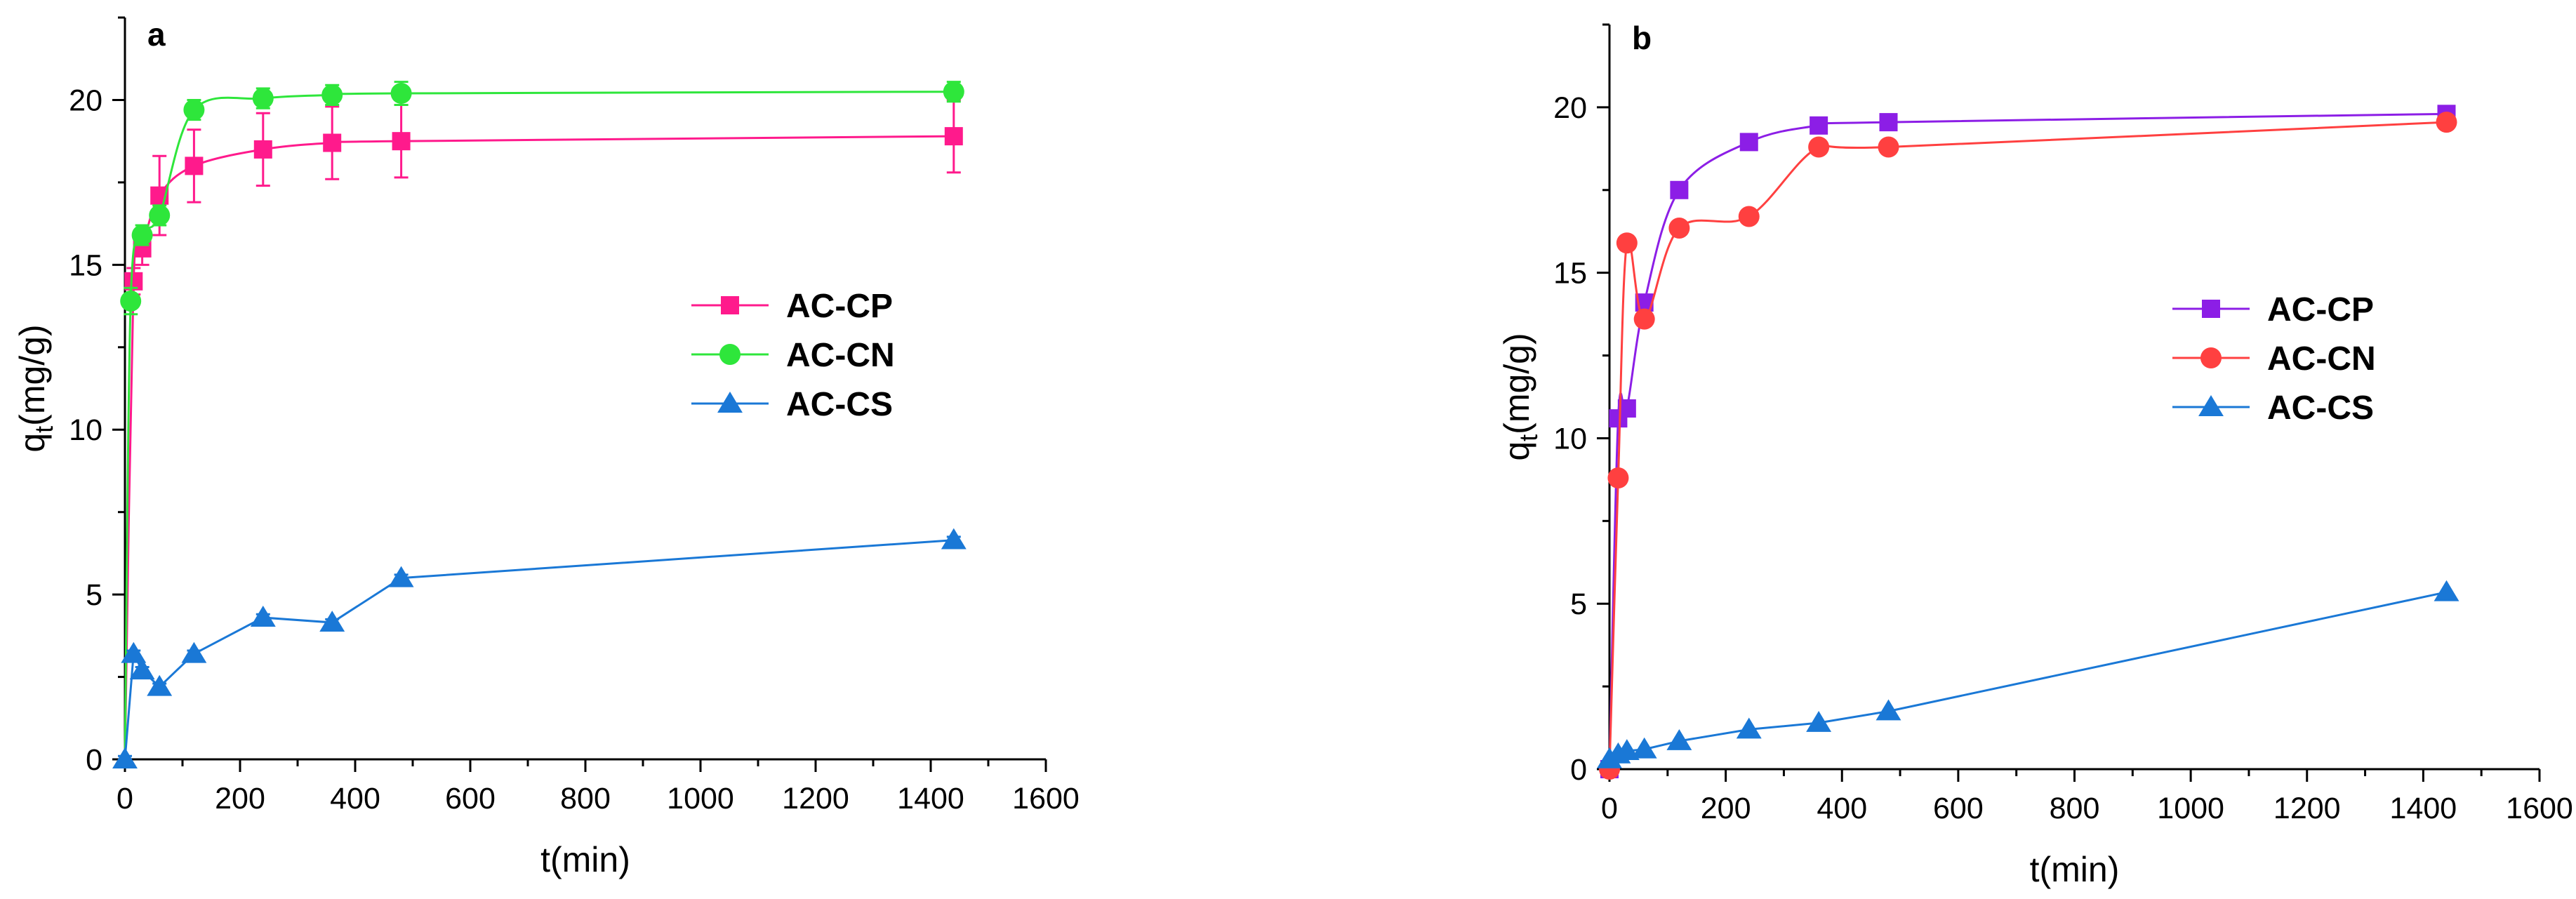  What do you see at coordinates (730, 402) in the screenshot?
I see `panel-a-legend-ac-cs-marker` at bounding box center [730, 402].